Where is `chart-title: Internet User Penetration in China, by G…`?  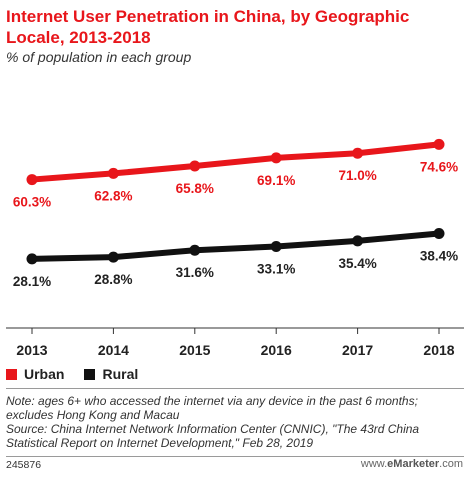
chart-title: Internet User Penetration in China, by G… is located at coordinates (208, 27).